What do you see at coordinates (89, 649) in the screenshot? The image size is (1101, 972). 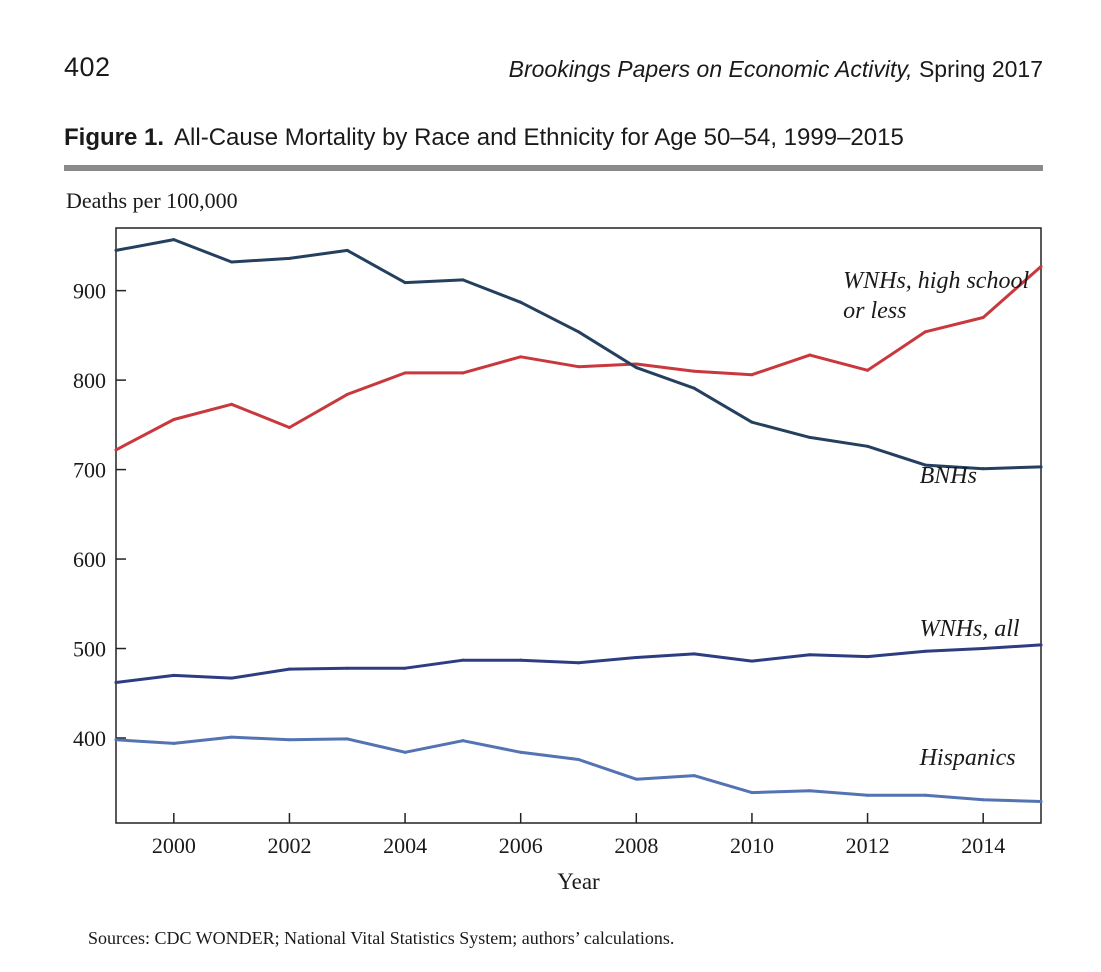 I see `y-tick-label: 500` at bounding box center [89, 649].